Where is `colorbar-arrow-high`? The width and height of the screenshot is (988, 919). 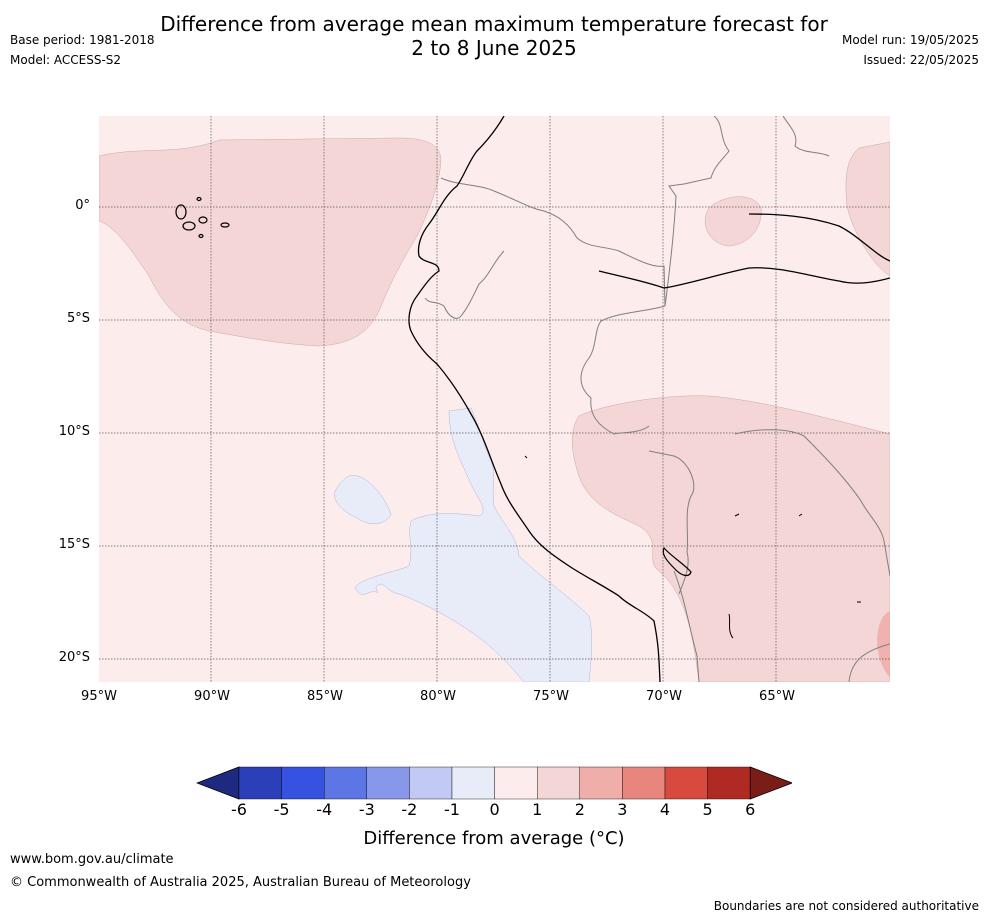 colorbar-arrow-high is located at coordinates (770, 783).